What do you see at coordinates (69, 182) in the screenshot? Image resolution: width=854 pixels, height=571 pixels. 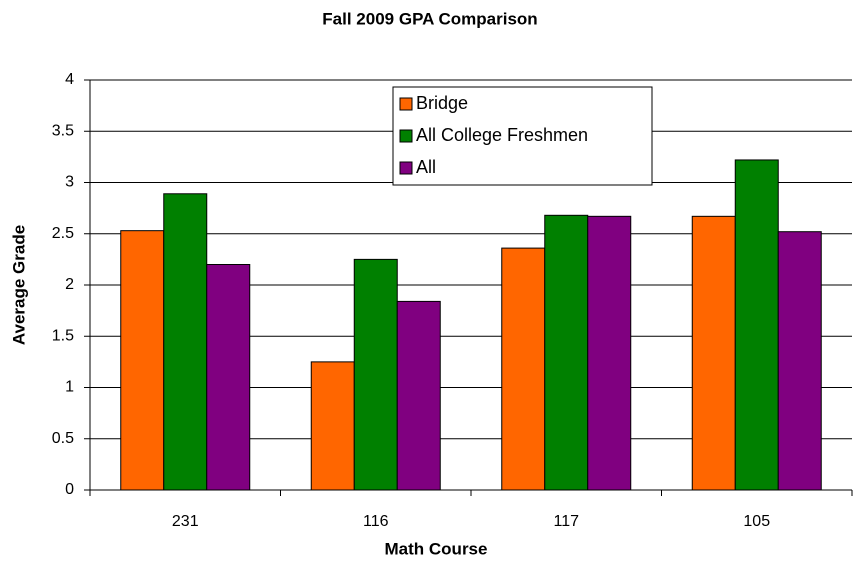 I see `y-tick-label: 3` at bounding box center [69, 182].